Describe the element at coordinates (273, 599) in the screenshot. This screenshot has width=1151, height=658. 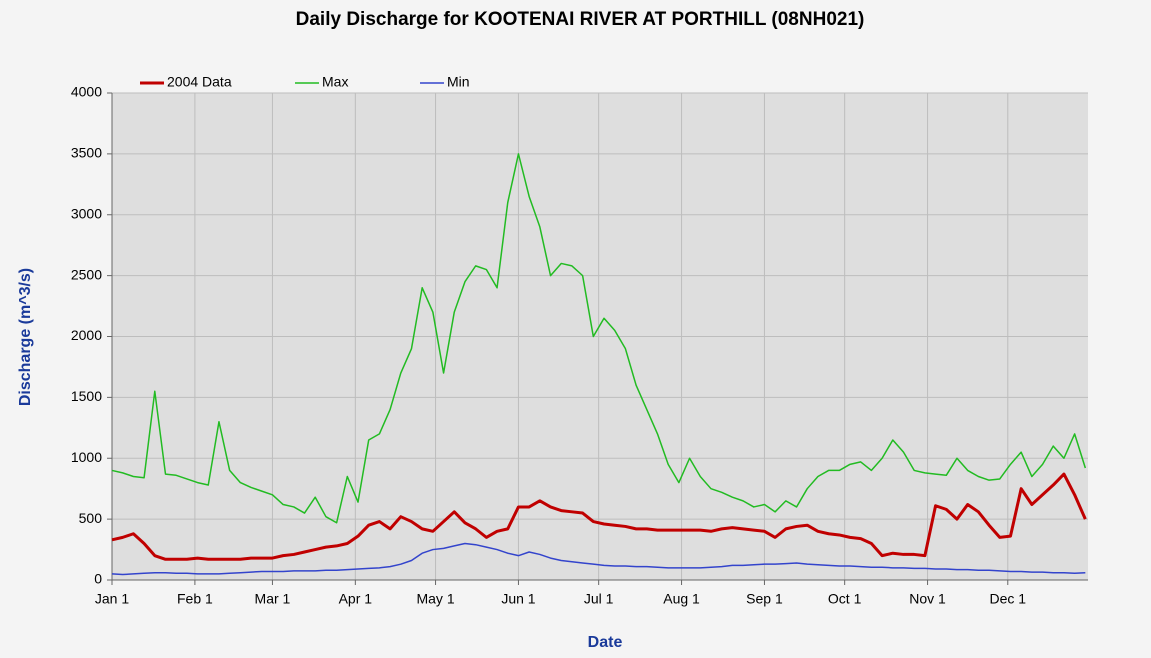
I see `x-tick-label: Mar 1` at that location.